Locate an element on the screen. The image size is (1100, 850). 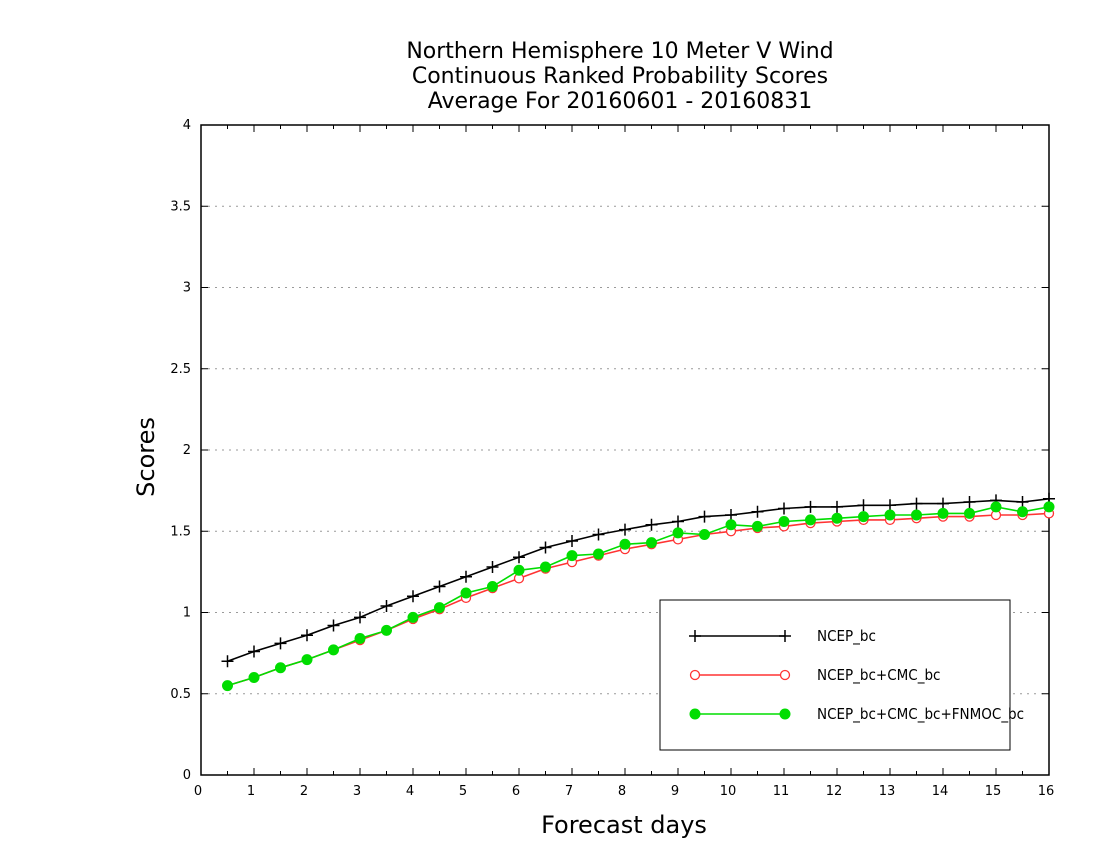
x-tick-label: 11 is located at coordinates (781, 791).